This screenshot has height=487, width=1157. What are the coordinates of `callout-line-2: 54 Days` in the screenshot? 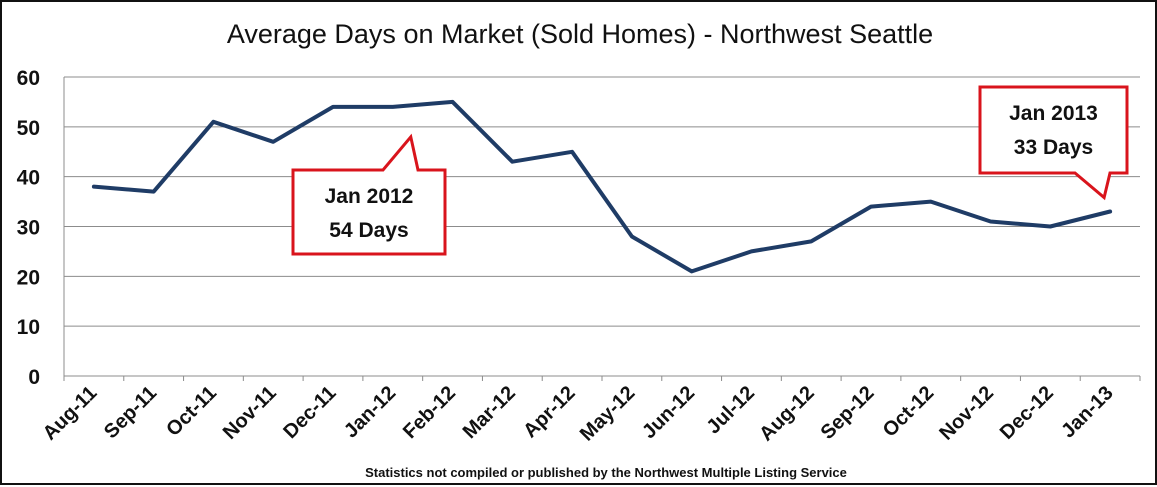 It's located at (368, 230).